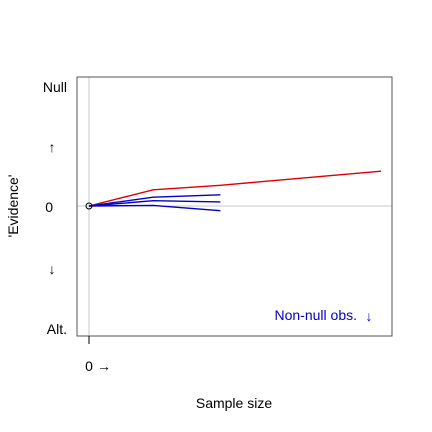 The width and height of the screenshot is (432, 432). What do you see at coordinates (52, 269) in the screenshot?
I see `y-arrow-down: ↓` at bounding box center [52, 269].